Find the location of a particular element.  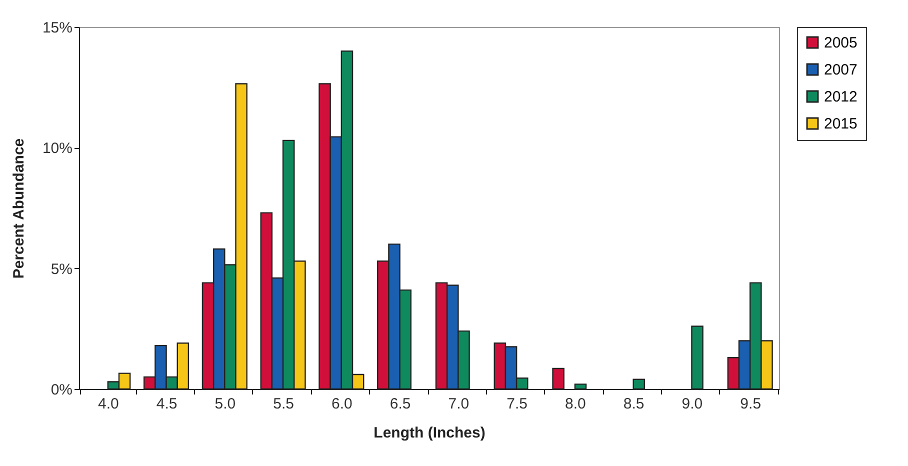

x-tick-label: 9.0 is located at coordinates (692, 404).